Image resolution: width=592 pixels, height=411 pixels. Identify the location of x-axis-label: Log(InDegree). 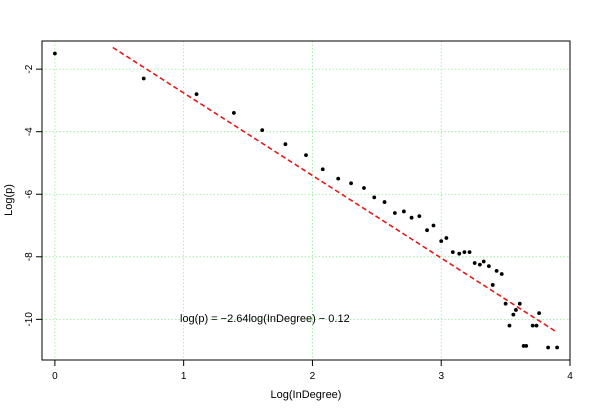
(306, 395).